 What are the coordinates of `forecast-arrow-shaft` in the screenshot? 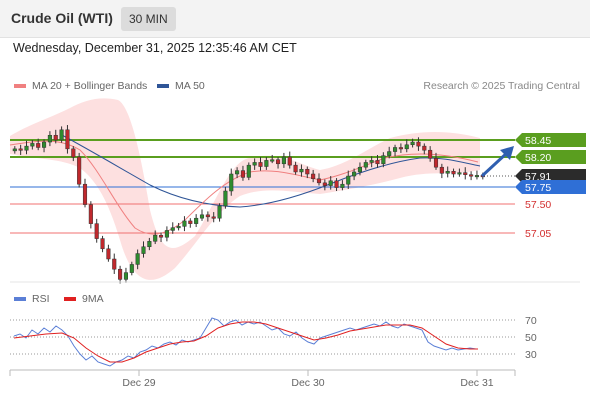 It's located at (495, 164).